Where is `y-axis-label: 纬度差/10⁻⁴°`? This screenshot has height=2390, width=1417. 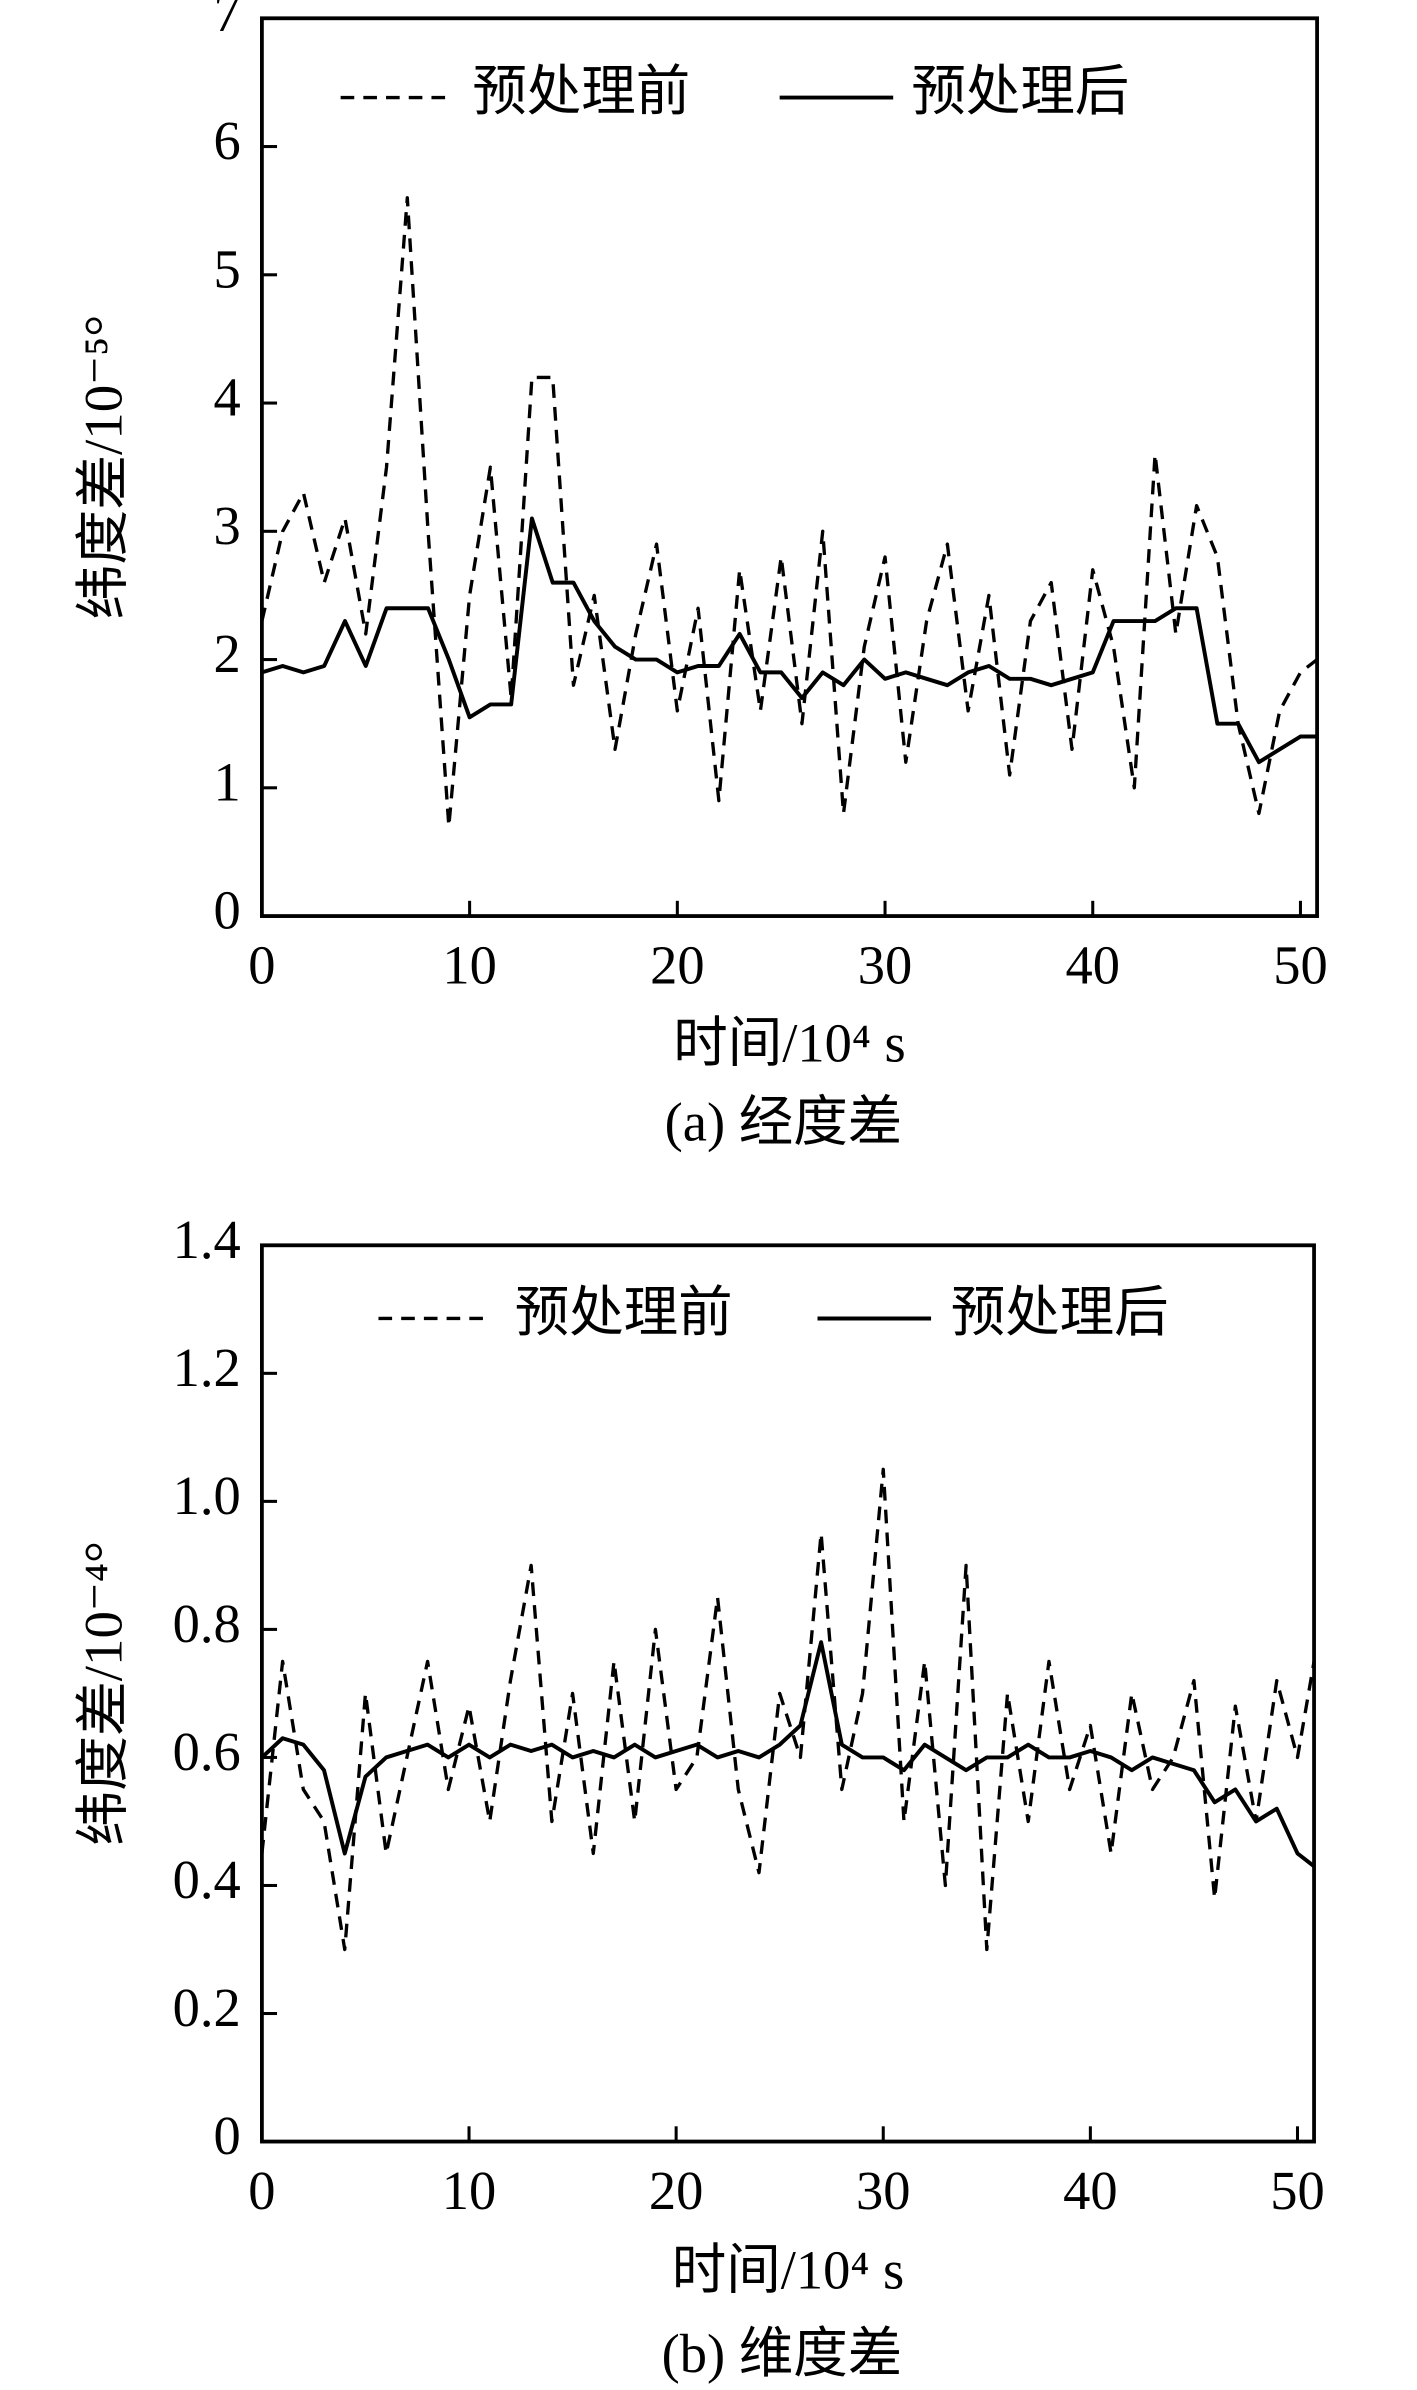 y-axis-label: 纬度差/10⁻⁴° is located at coordinates (103, 1693).